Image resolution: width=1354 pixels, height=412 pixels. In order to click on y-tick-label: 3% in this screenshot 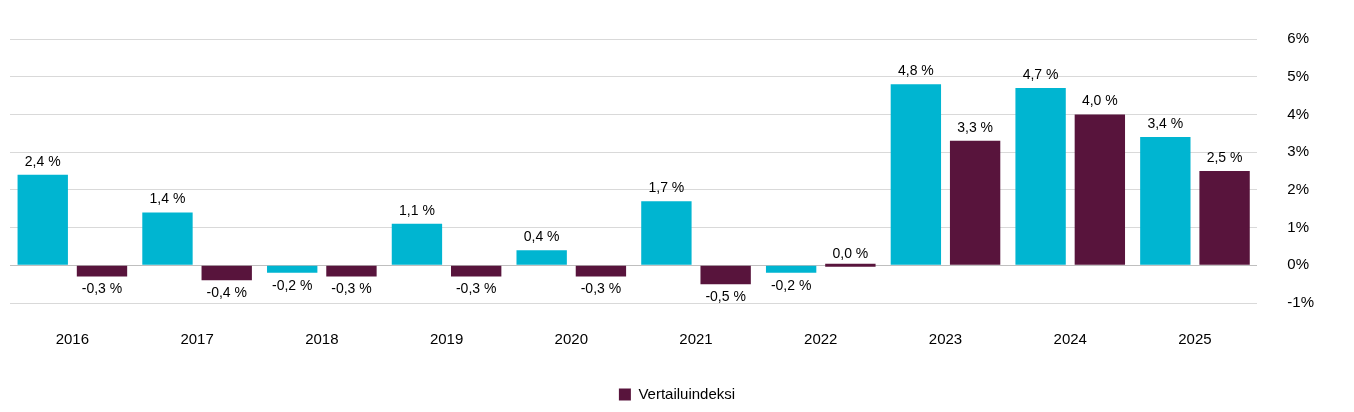, I will do `click(1298, 151)`.